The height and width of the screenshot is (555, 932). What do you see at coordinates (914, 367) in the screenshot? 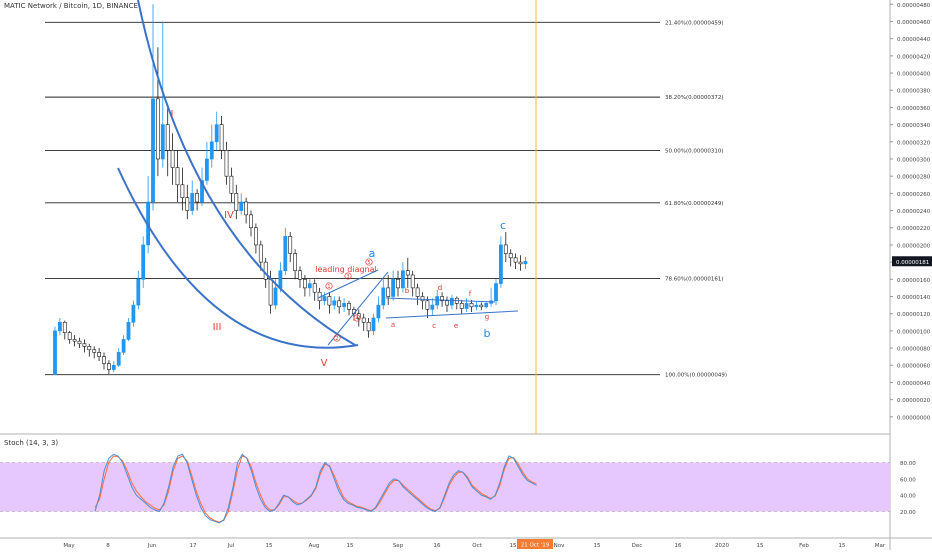
I see `price-tick-label: 0.00000060` at bounding box center [914, 367].